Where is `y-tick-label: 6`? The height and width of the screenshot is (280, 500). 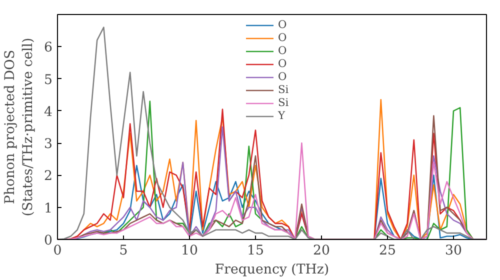 y-tick-label: 6 is located at coordinates (48, 48).